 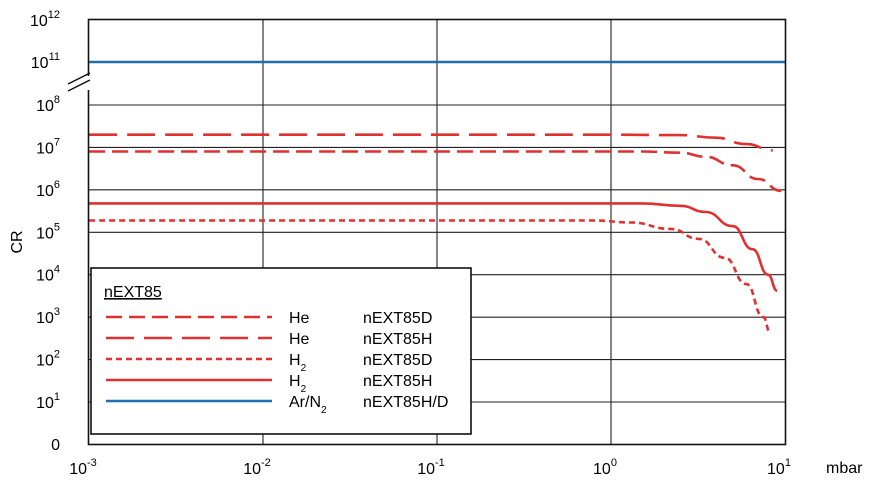 What do you see at coordinates (45, 61) in the screenshot?
I see `y-tick-label: 10¹¹` at bounding box center [45, 61].